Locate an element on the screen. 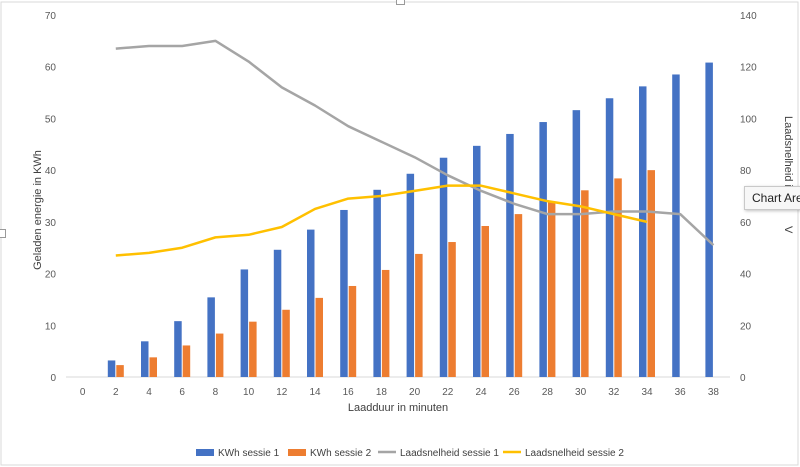  legend-swatch-kwh1 is located at coordinates (205, 452).